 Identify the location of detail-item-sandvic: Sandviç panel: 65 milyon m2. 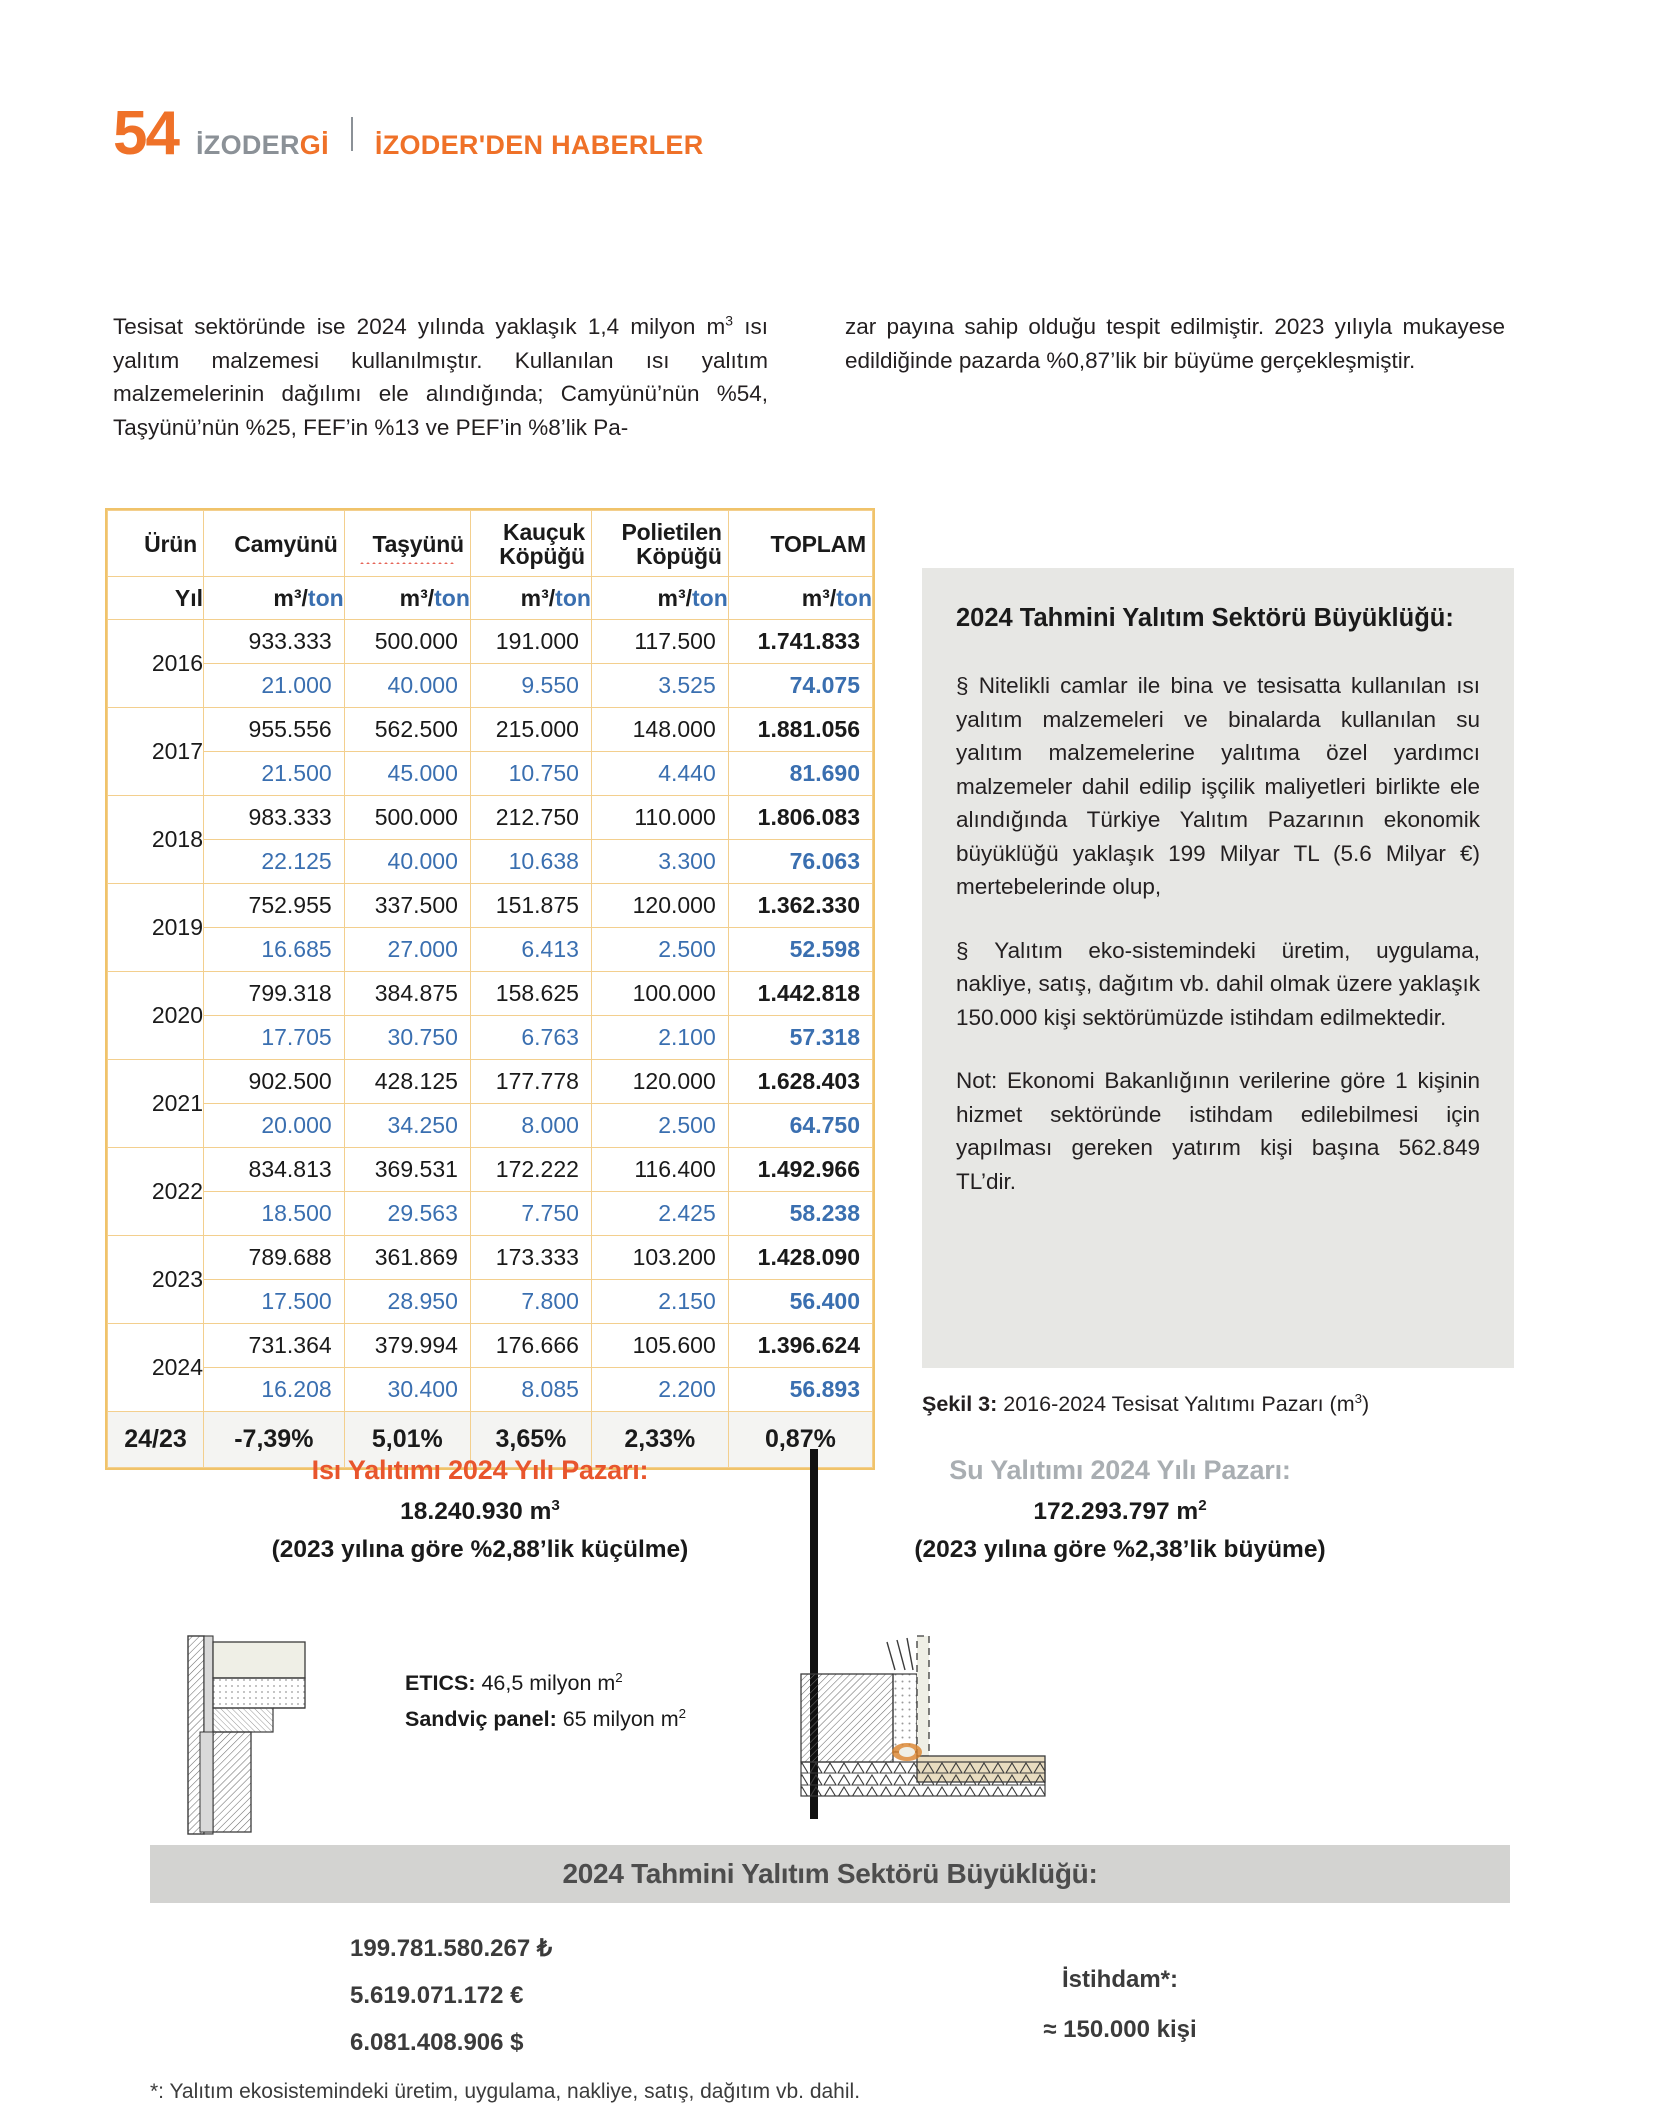
(545, 1719).